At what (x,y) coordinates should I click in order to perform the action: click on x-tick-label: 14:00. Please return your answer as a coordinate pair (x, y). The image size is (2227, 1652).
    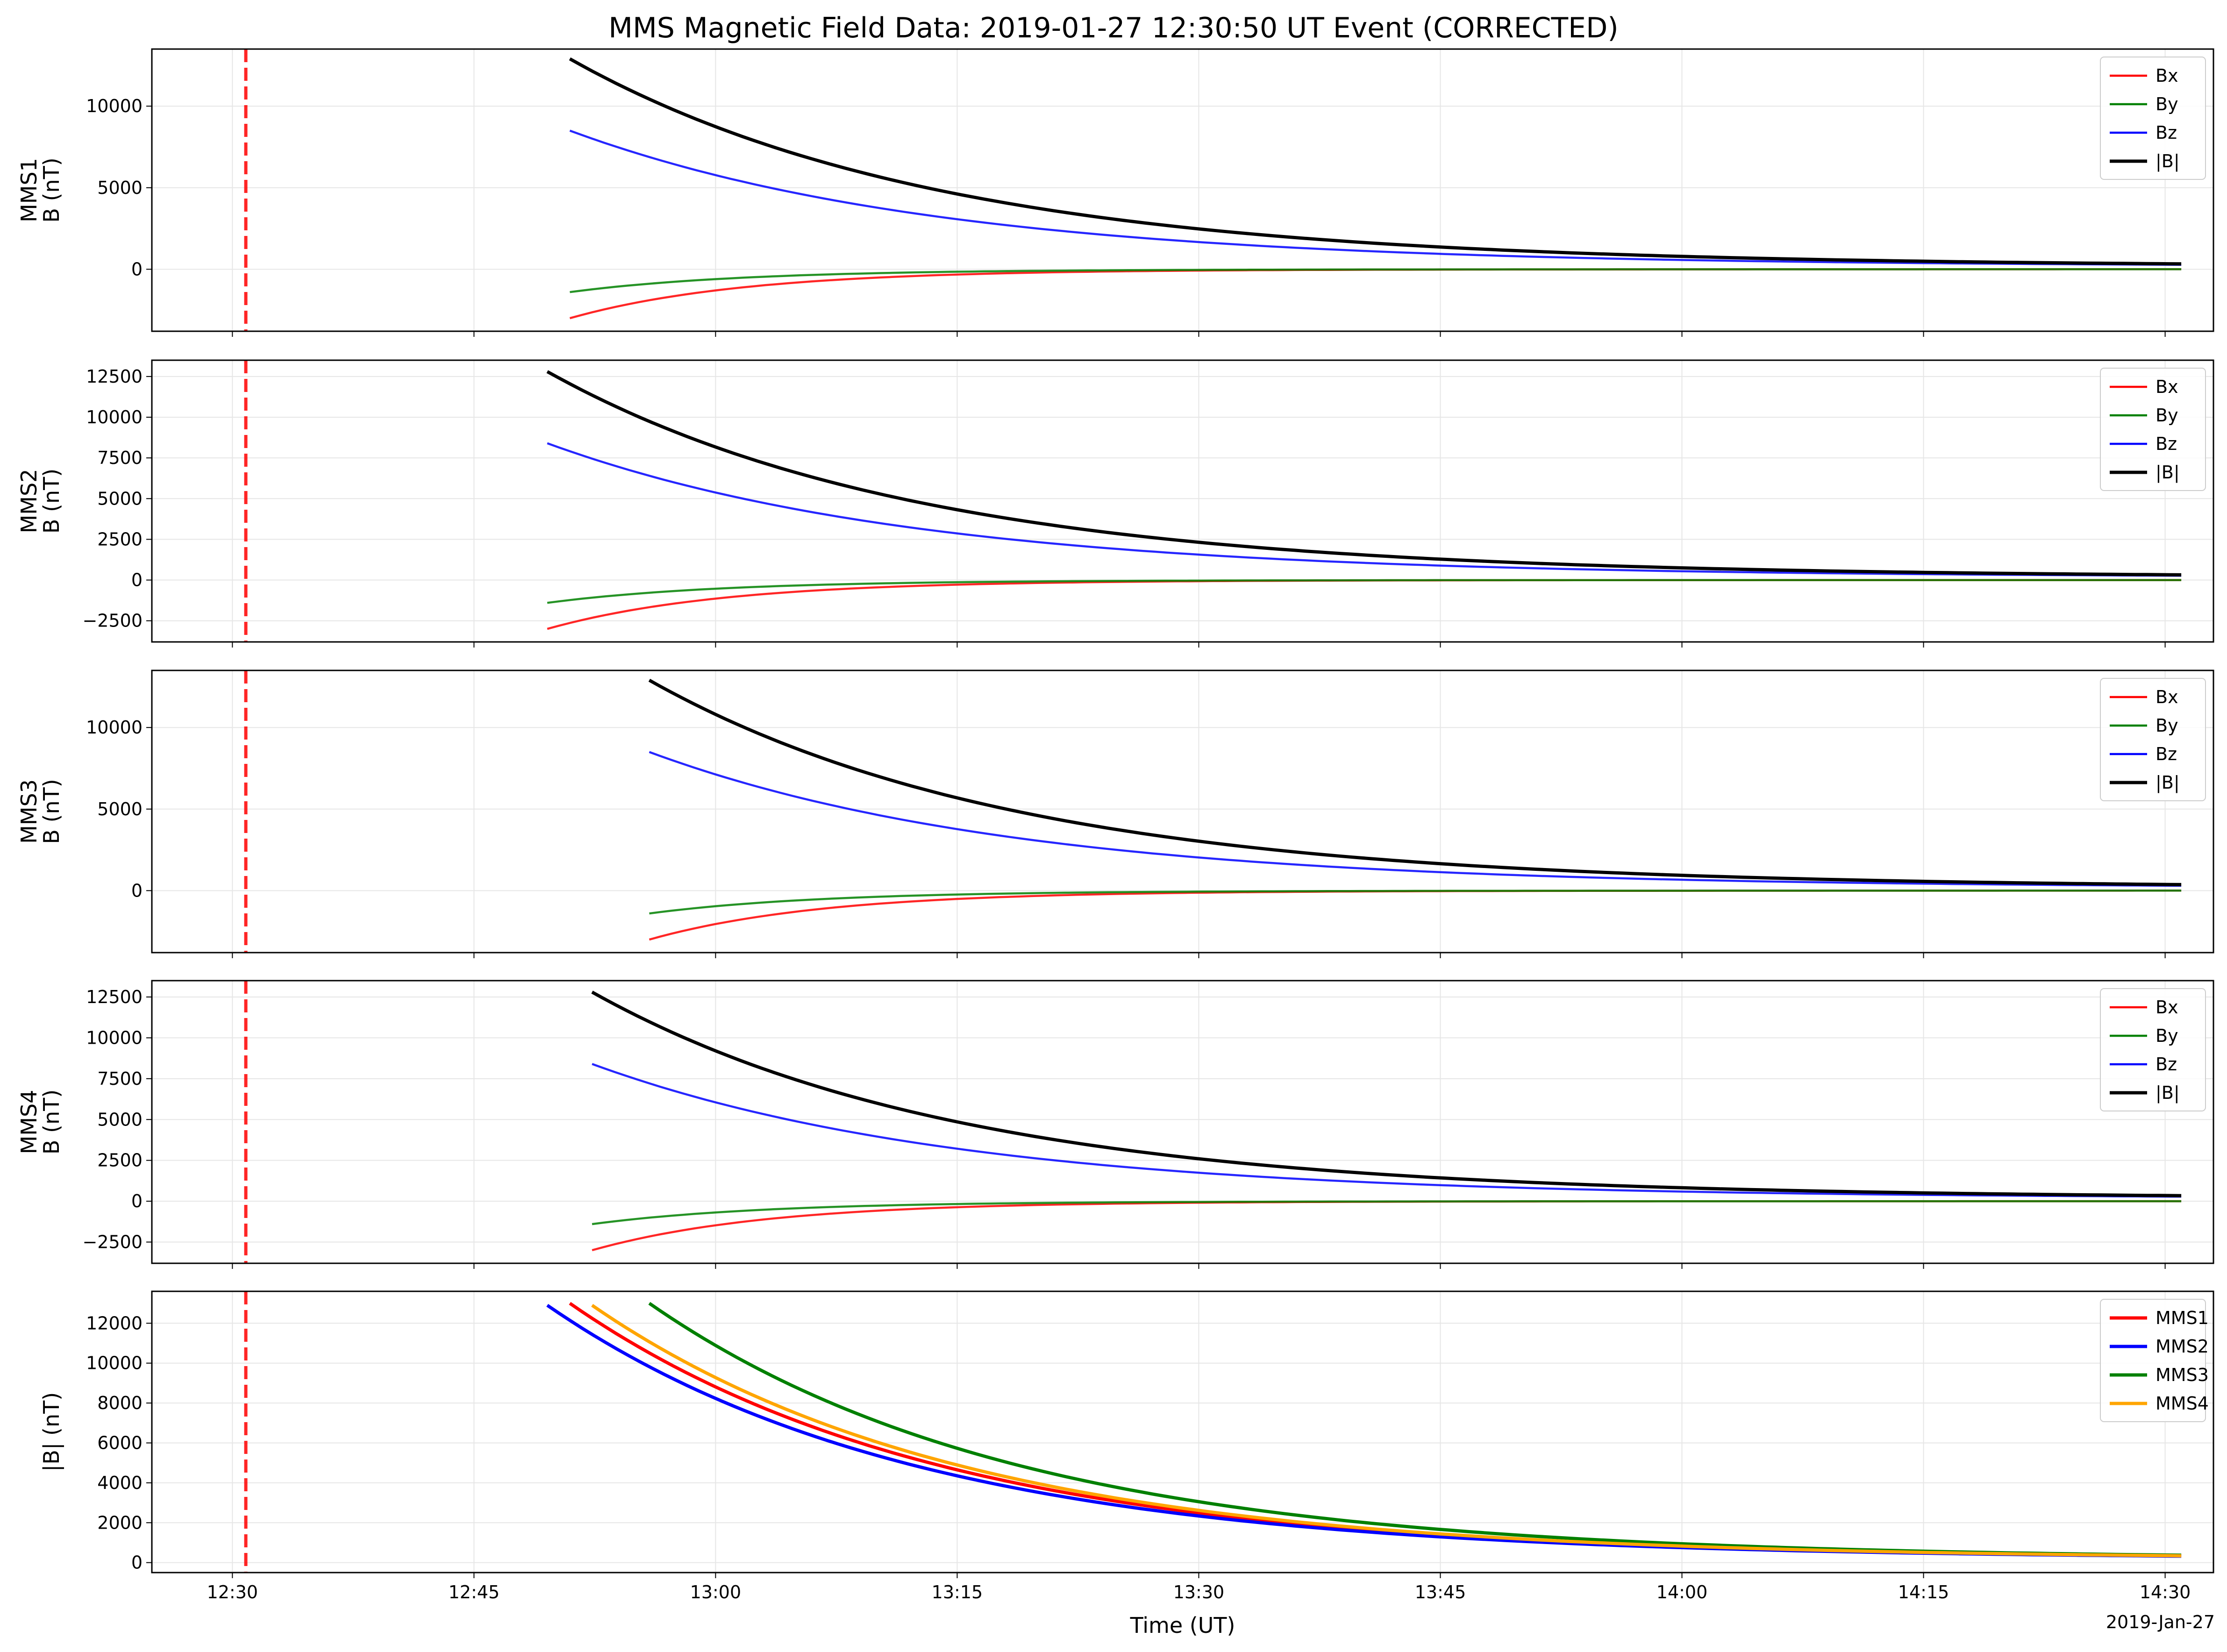
    Looking at the image, I should click on (1682, 1592).